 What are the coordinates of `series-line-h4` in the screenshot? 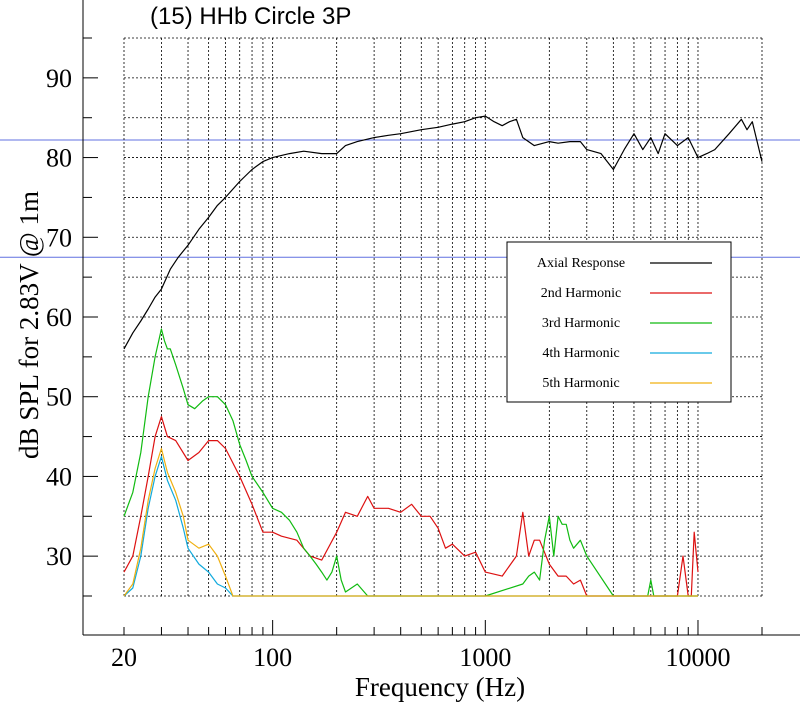 It's located at (410, 526).